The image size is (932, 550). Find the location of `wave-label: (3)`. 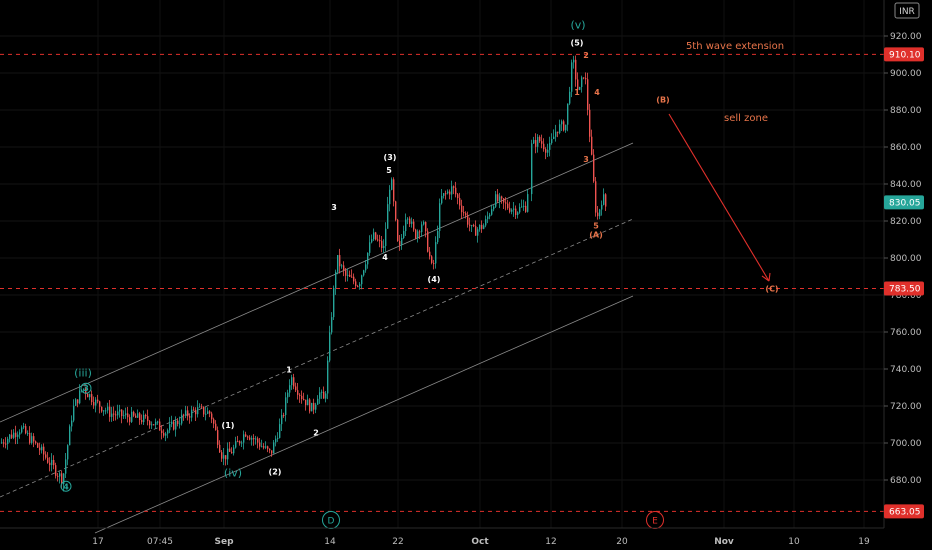

wave-label: (3) is located at coordinates (390, 157).